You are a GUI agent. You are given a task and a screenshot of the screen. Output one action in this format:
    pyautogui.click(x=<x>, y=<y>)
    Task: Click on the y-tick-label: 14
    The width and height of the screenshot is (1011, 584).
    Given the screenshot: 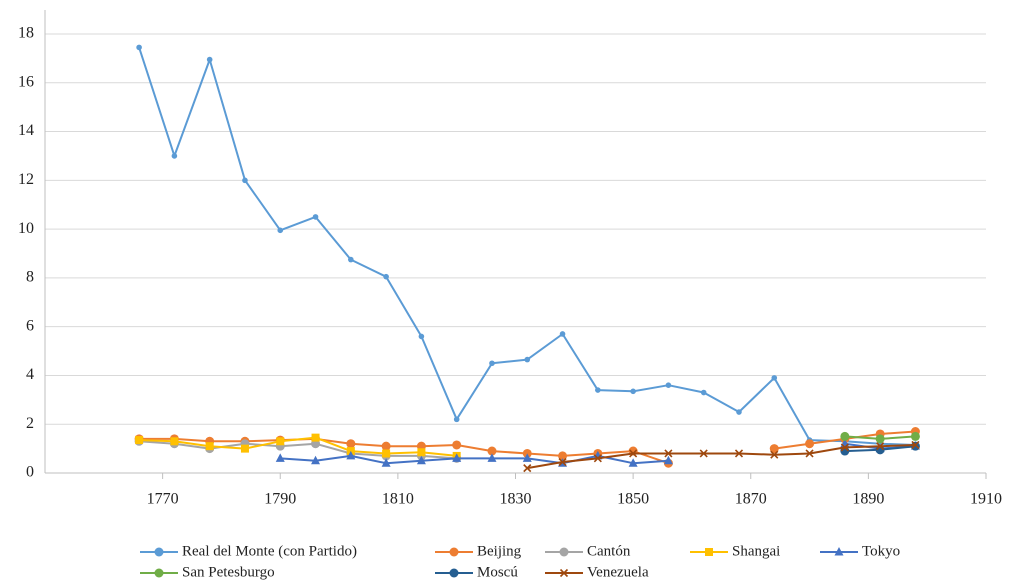 What is the action you would take?
    pyautogui.click(x=26, y=130)
    